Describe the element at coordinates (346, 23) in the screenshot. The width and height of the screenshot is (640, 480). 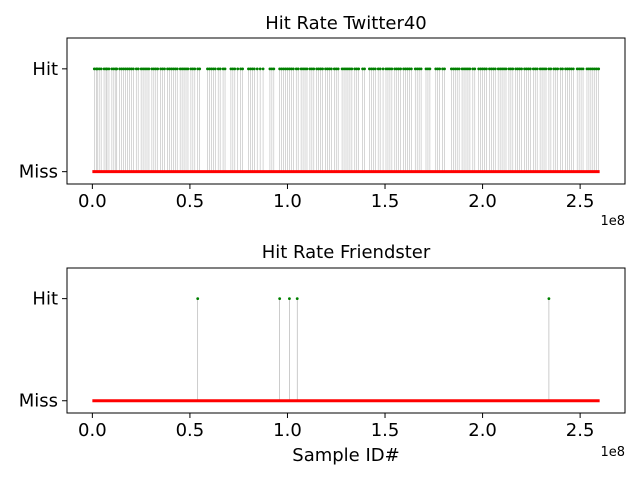
I see `chart-title: Hit Rate Twitter40` at that location.